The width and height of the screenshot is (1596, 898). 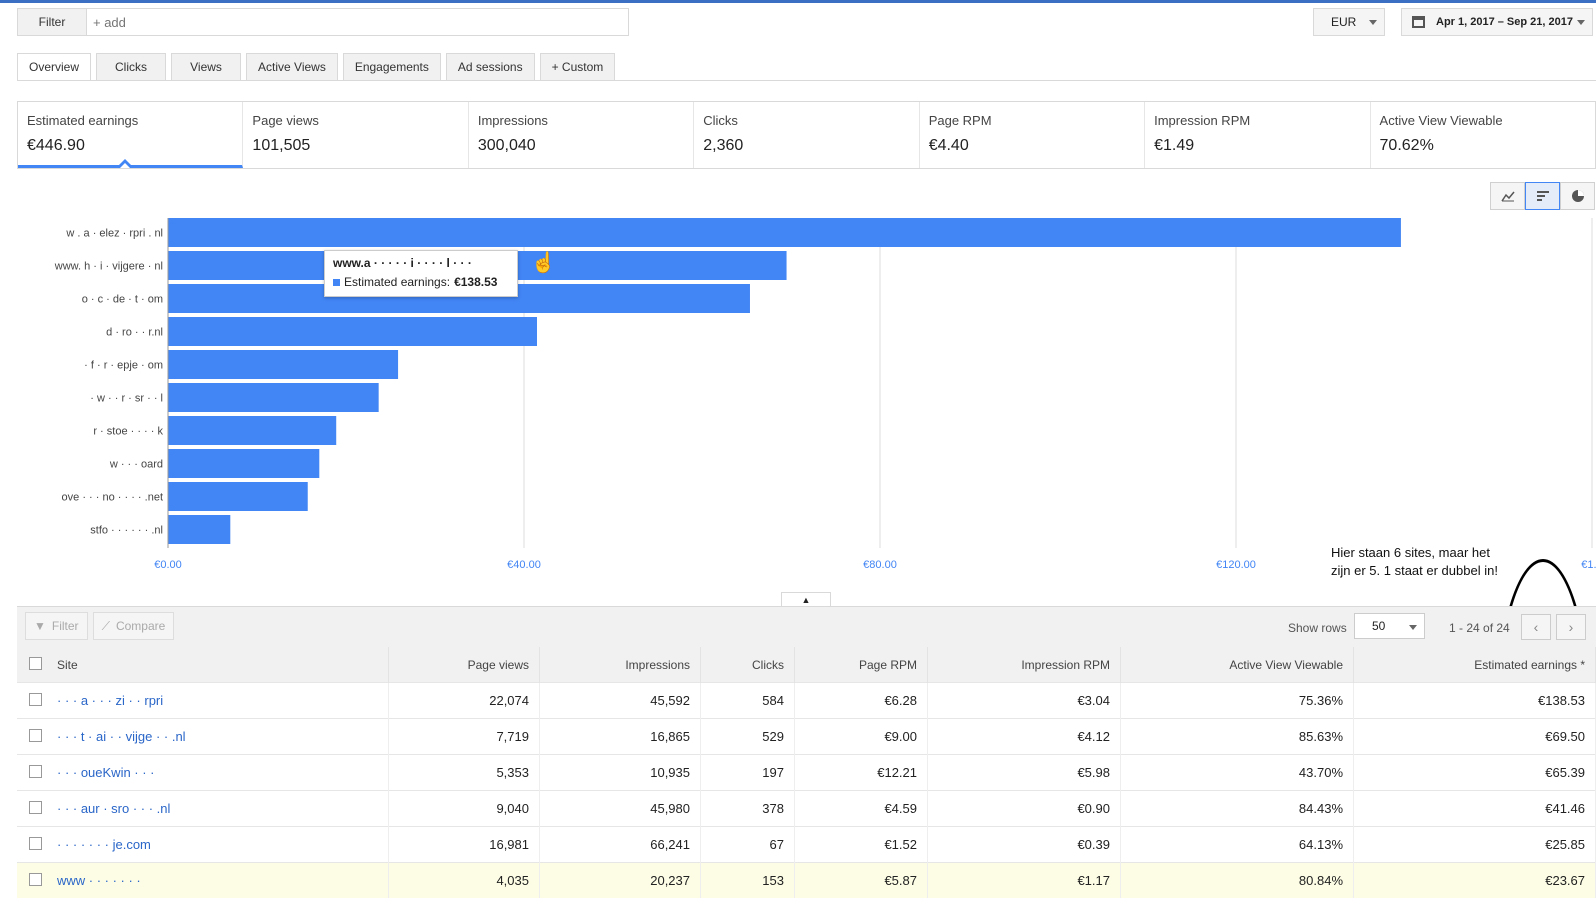 I want to click on table-filter-label: Filter, so click(x=65, y=626).